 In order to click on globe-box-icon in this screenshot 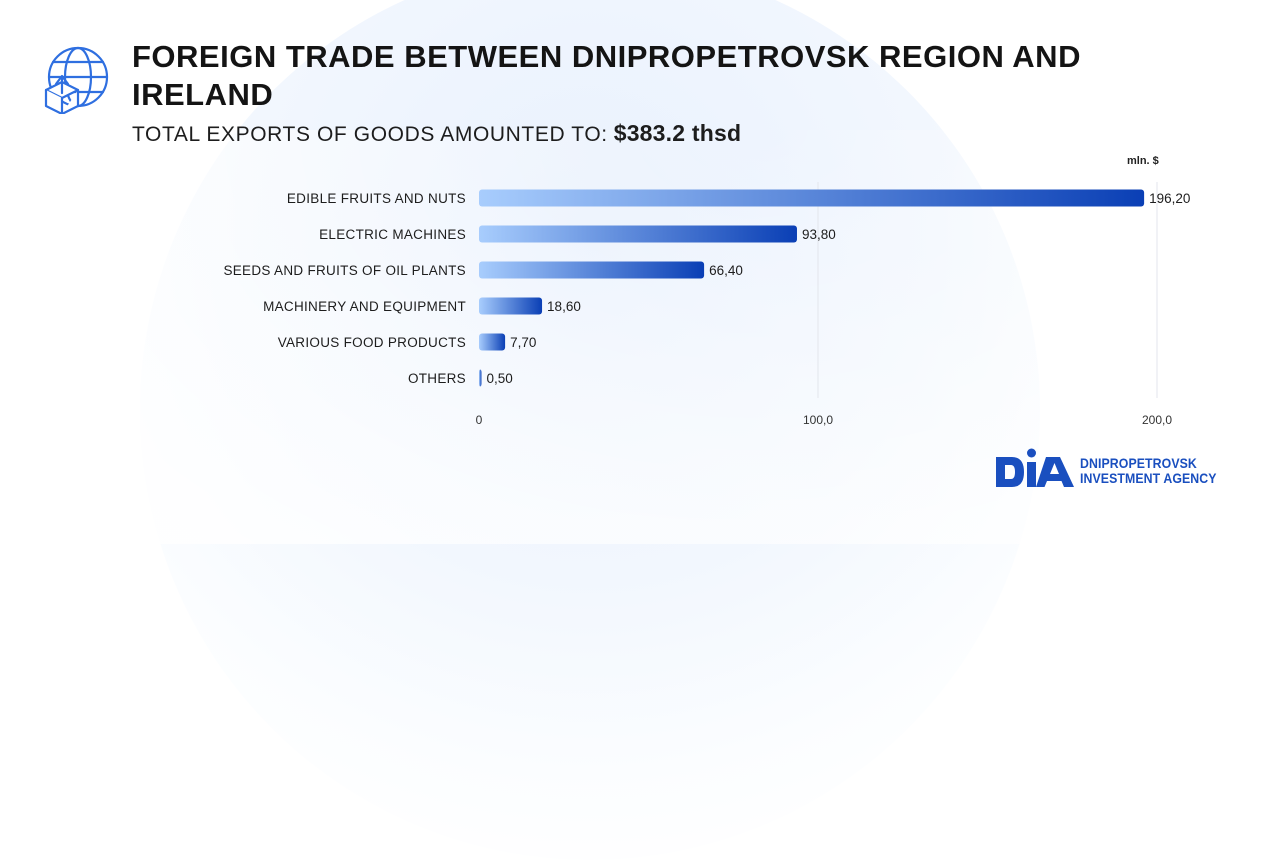, I will do `click(76, 81)`.